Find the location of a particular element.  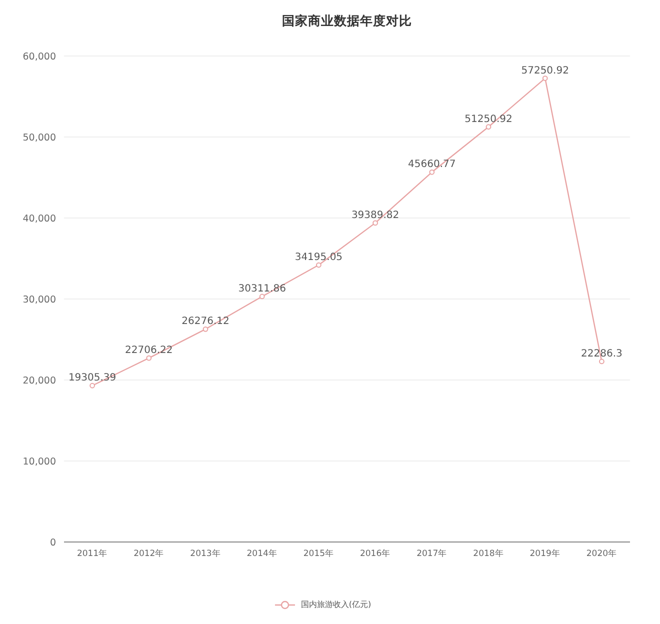

x-tick-label: 2015年 is located at coordinates (318, 554).